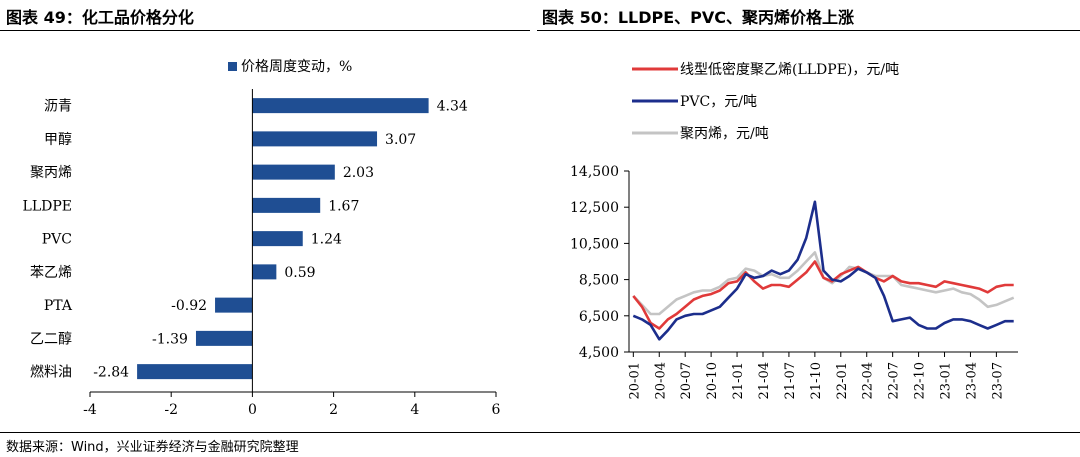 This screenshot has height=457, width=1080. I want to click on category-label: 甲醇, so click(58, 139).